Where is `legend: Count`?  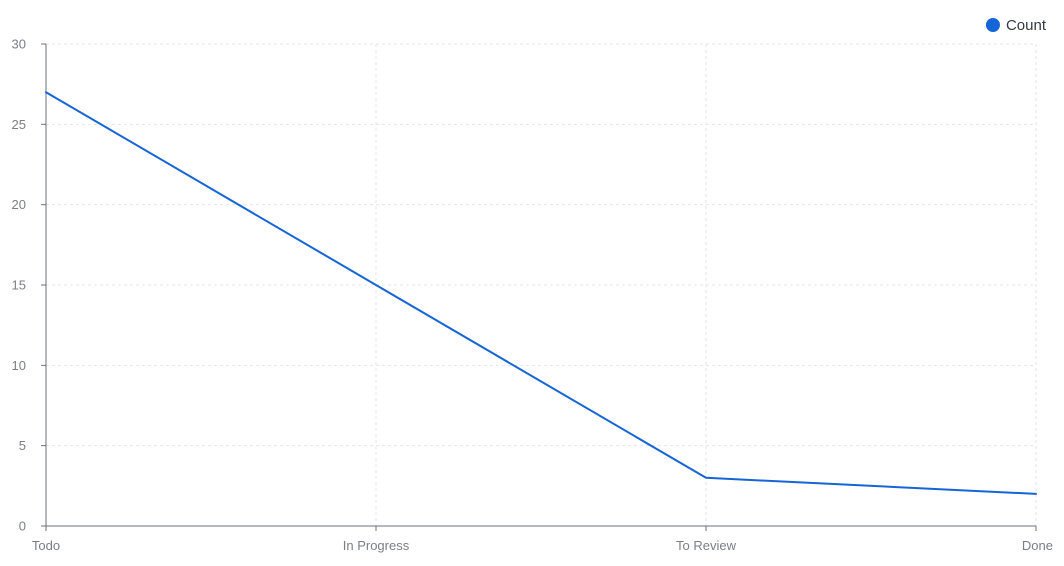
legend: Count is located at coordinates (1016, 25).